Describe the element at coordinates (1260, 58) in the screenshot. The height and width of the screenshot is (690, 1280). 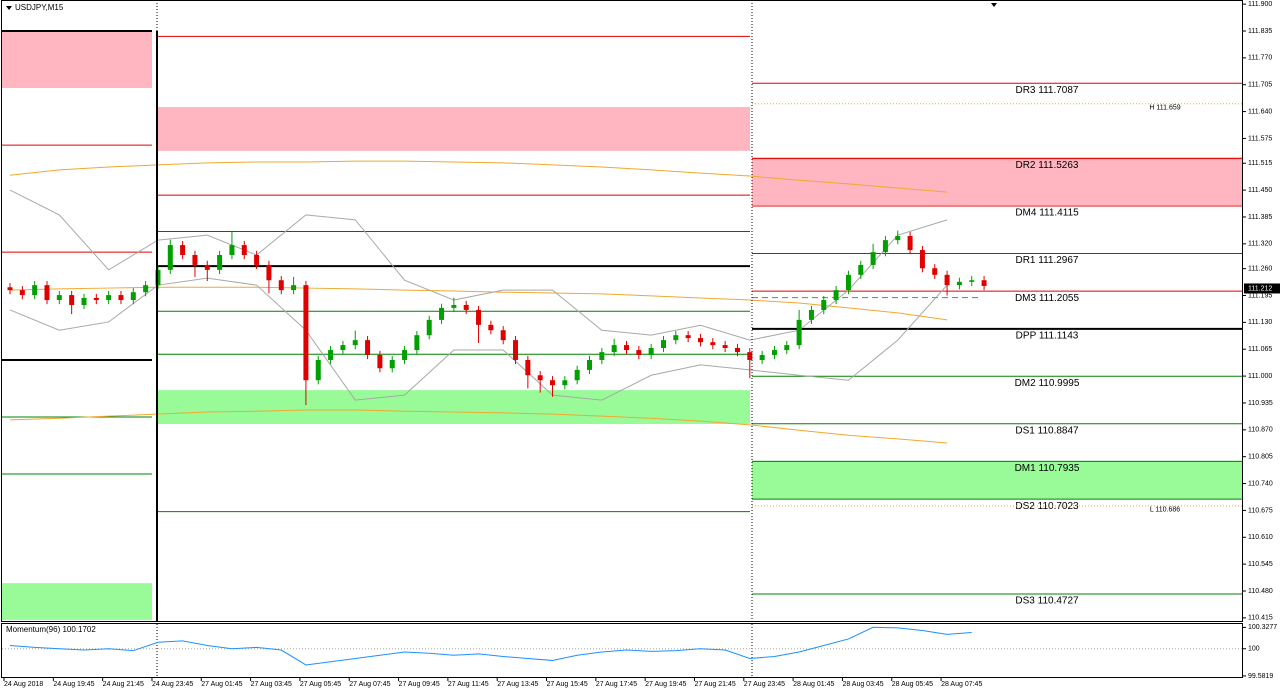
I see `y-tick-label: 111.770` at that location.